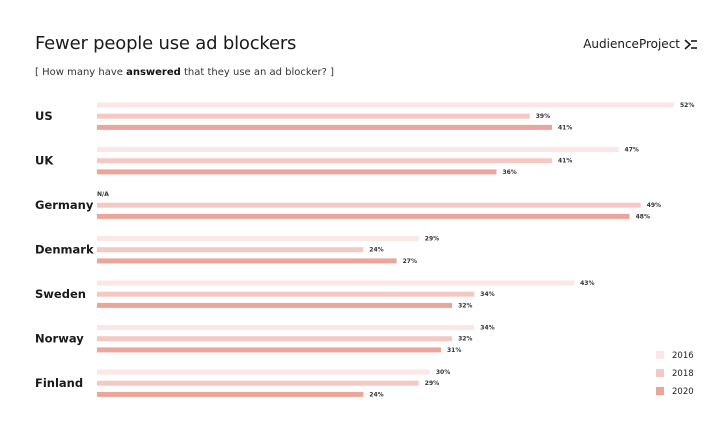 The height and width of the screenshot is (432, 727). I want to click on subtitle-prefix: [ How many have, so click(81, 72).